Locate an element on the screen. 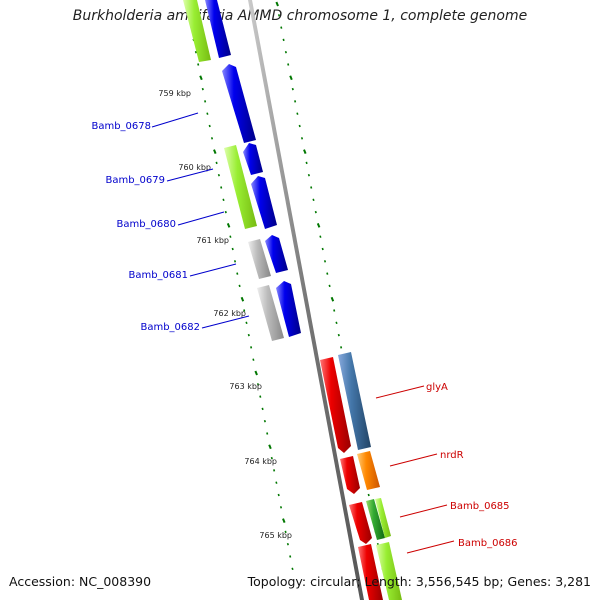 This screenshot has height=600, width=600. gene-labels-right: glyA nrdR Bamb_0685 Bamb_0686 is located at coordinates (446, 468).